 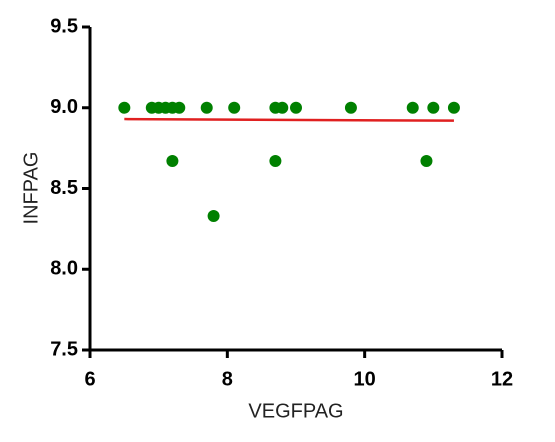 I want to click on y-tick-label: 8.5, so click(x=64, y=188).